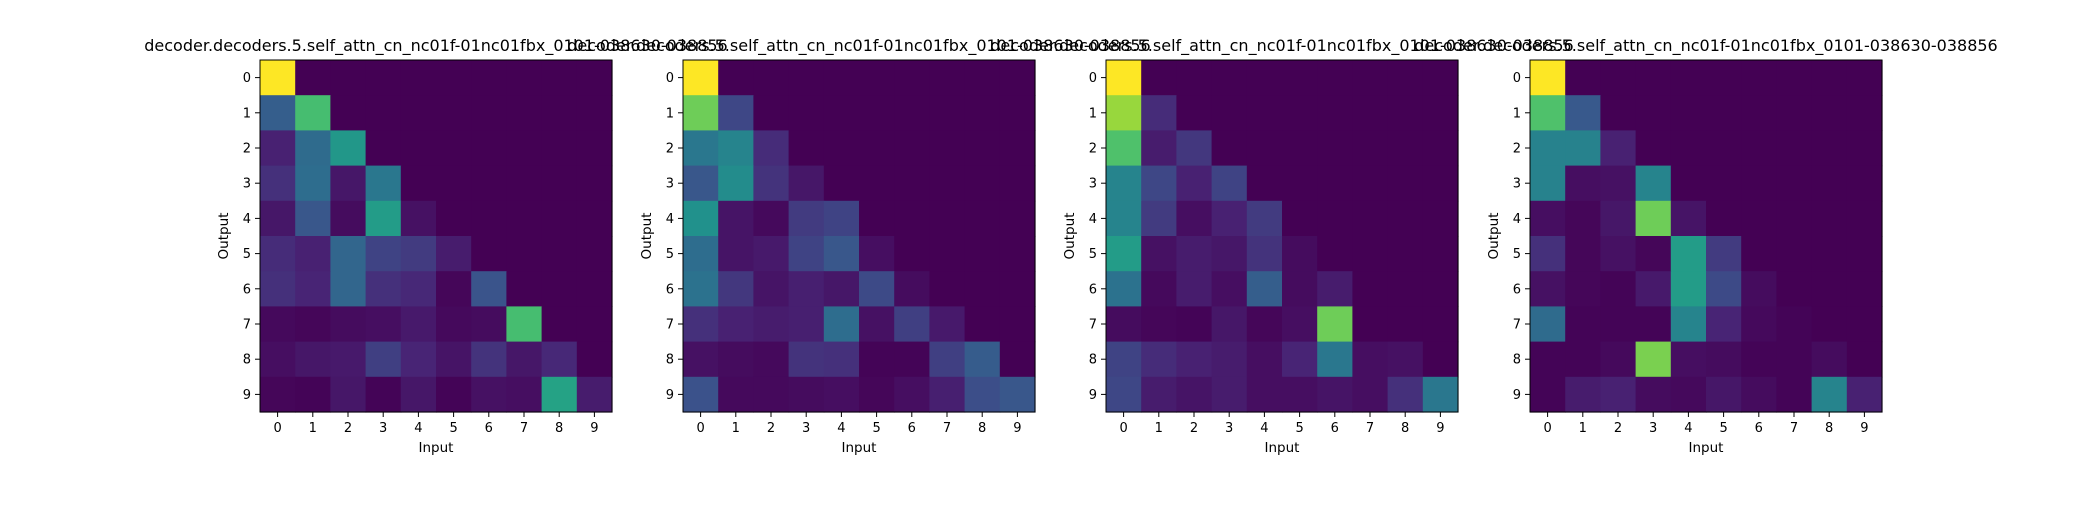 The height and width of the screenshot is (520, 2080). Describe the element at coordinates (1517, 395) in the screenshot. I see `y-tick-label: 9` at that location.